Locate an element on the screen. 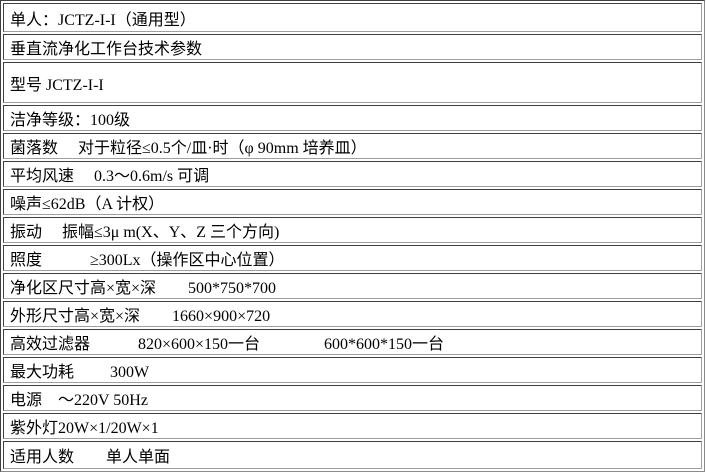 This screenshot has width=706, height=472. spec-cell-max-power: 最大功耗 300W is located at coordinates (352, 370).